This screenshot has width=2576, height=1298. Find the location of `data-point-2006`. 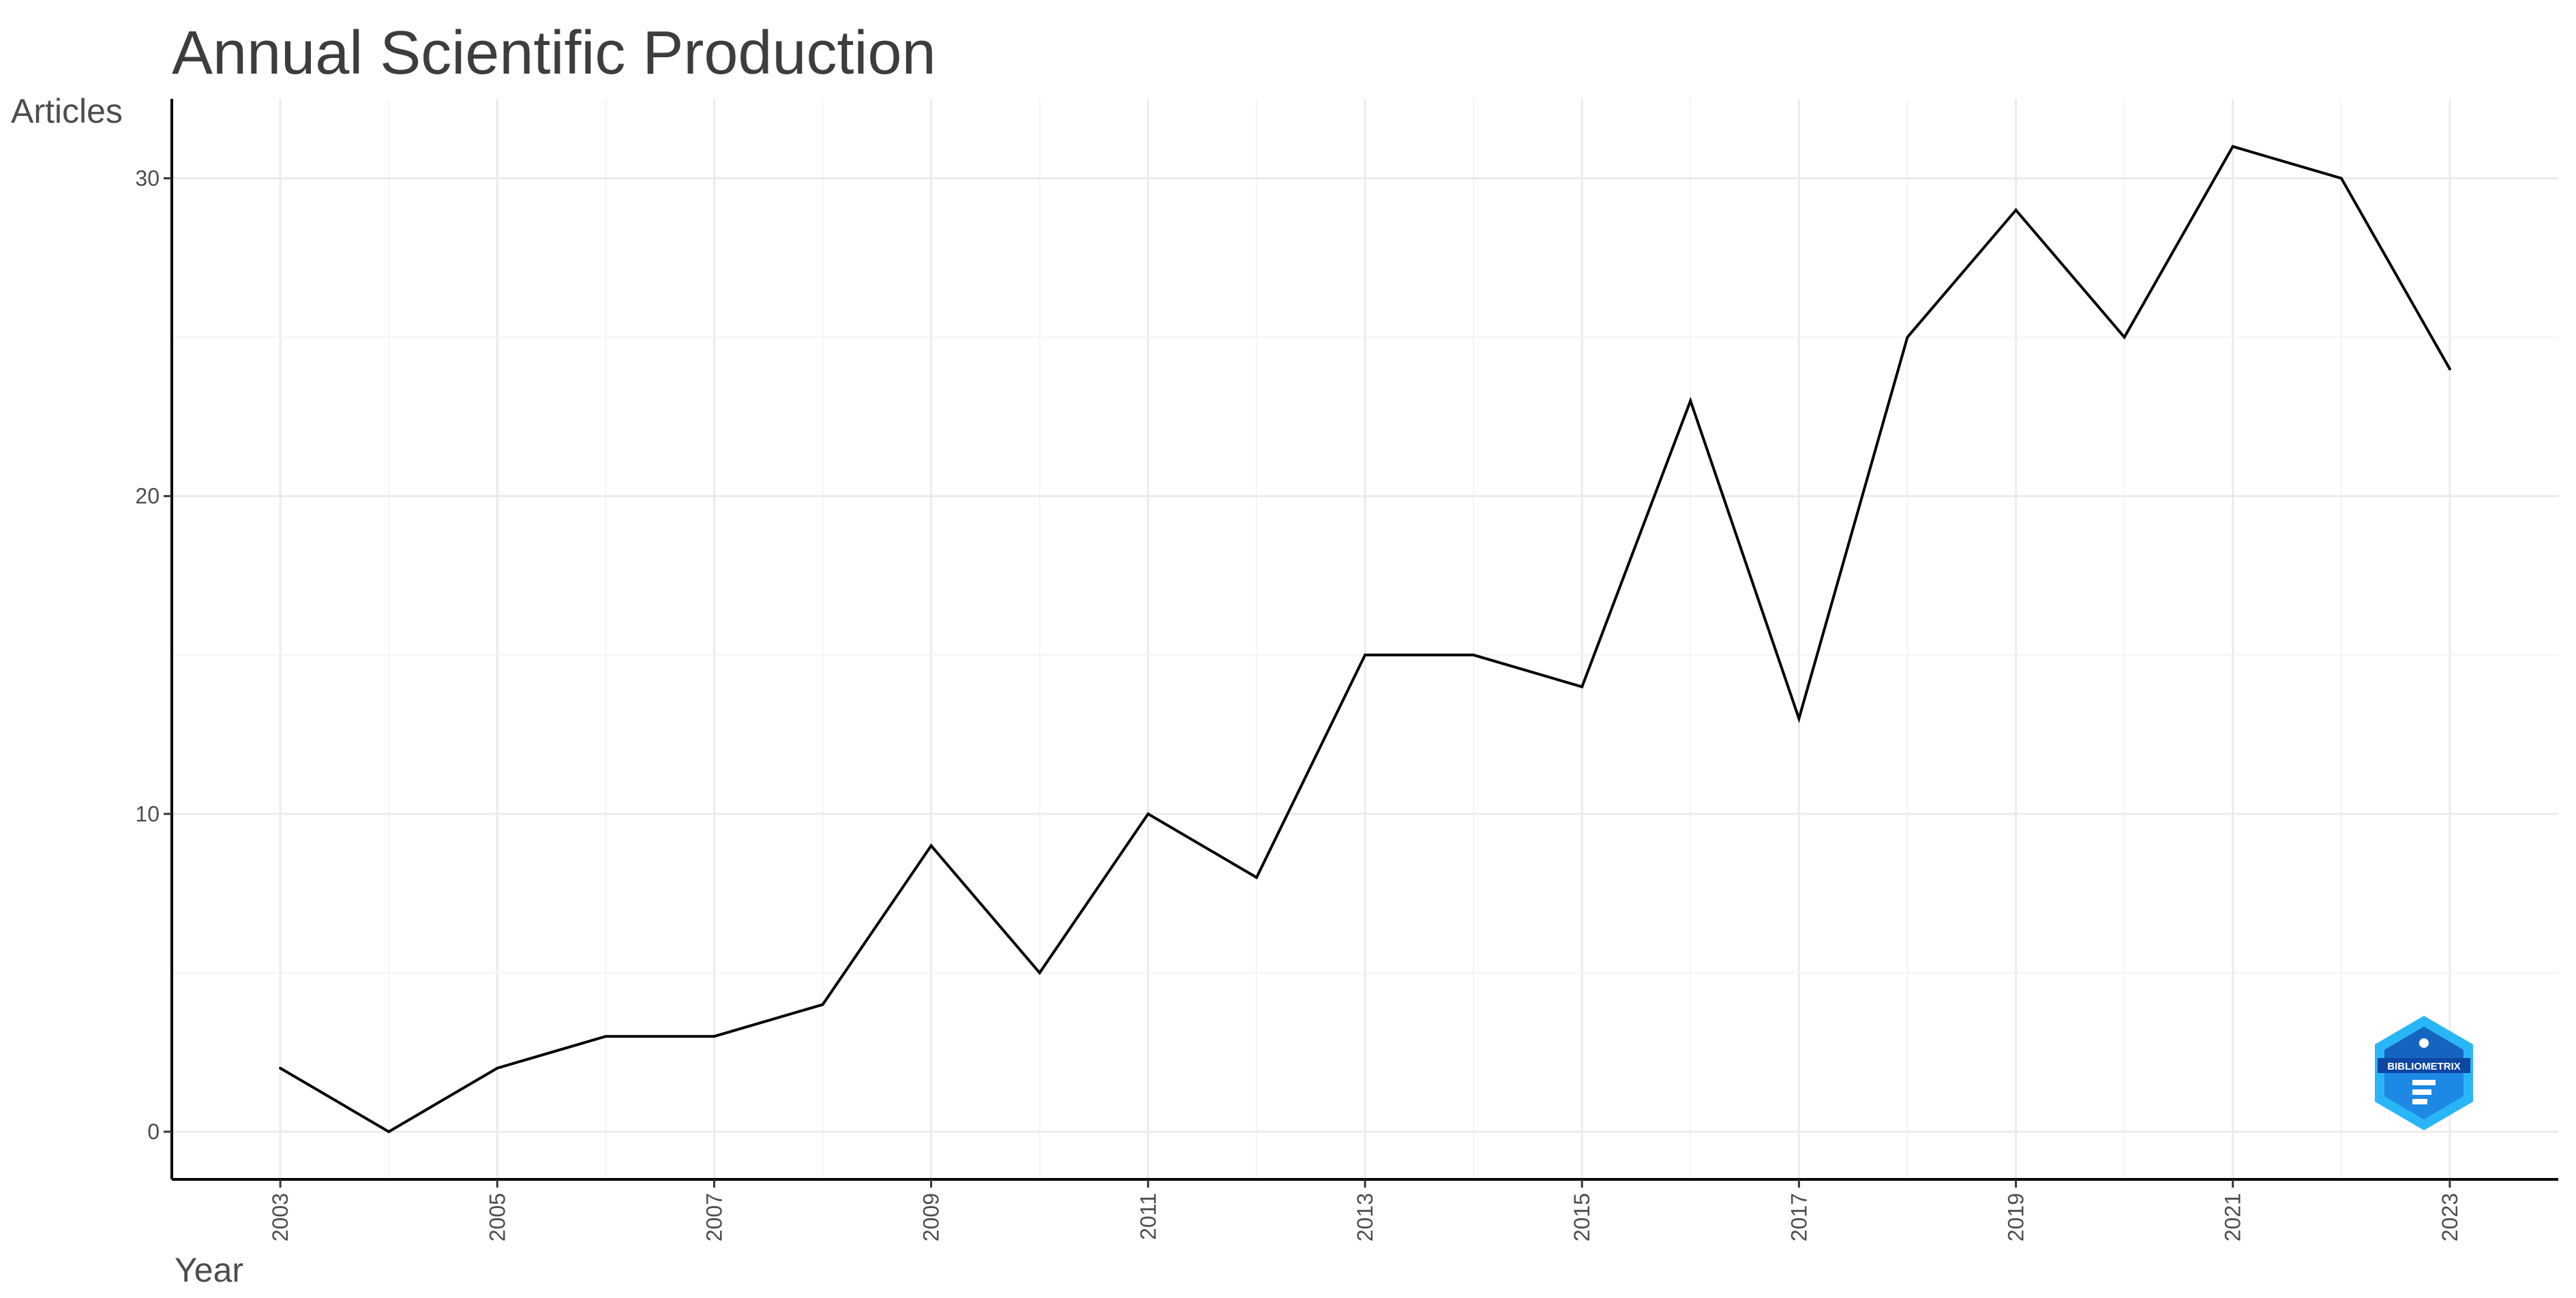

data-point-2006 is located at coordinates (606, 1037).